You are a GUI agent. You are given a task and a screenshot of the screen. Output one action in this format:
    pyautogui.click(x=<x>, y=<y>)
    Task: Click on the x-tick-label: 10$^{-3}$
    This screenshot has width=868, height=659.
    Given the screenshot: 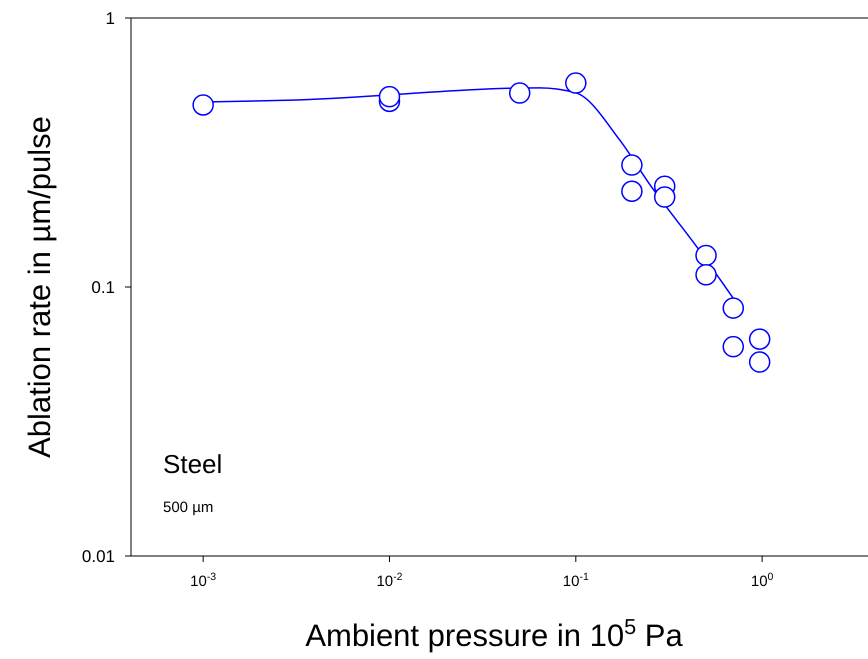 What is the action you would take?
    pyautogui.click(x=203, y=580)
    